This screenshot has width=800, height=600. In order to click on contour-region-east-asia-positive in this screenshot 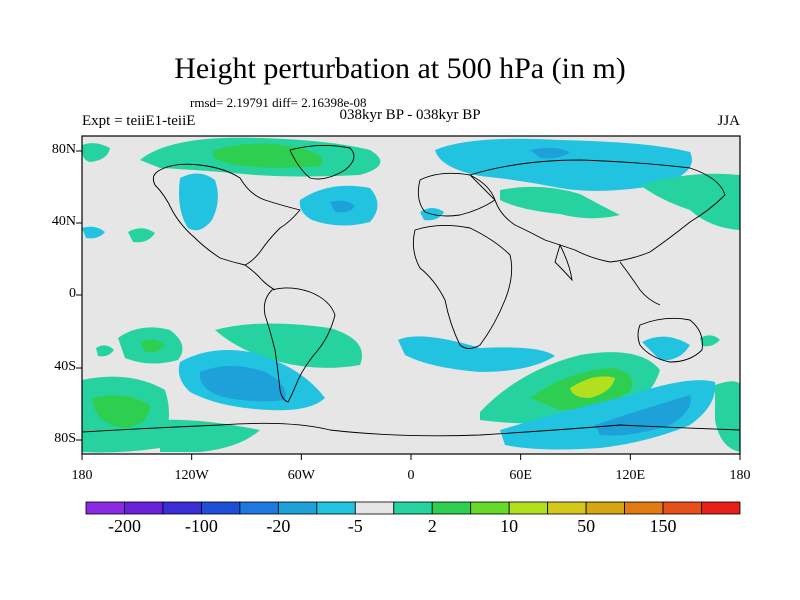, I will do `click(690, 201)`.